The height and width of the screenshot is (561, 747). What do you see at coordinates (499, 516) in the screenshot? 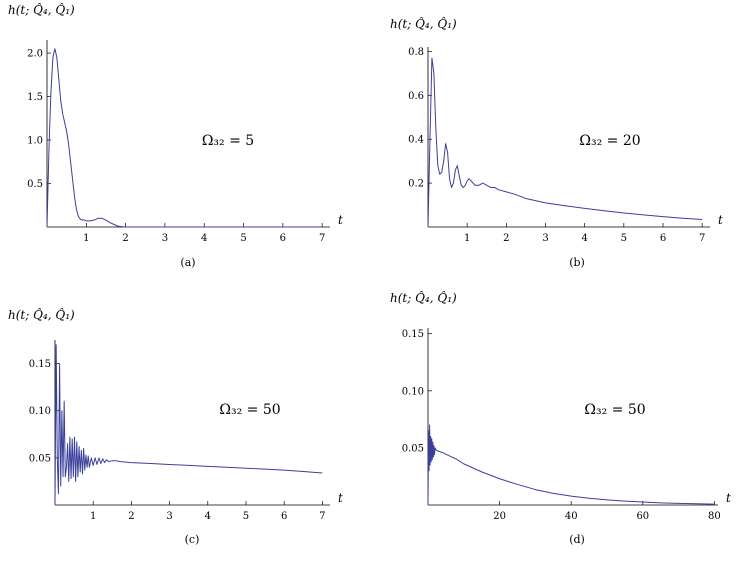
I see `x-tick-label: 20` at bounding box center [499, 516].